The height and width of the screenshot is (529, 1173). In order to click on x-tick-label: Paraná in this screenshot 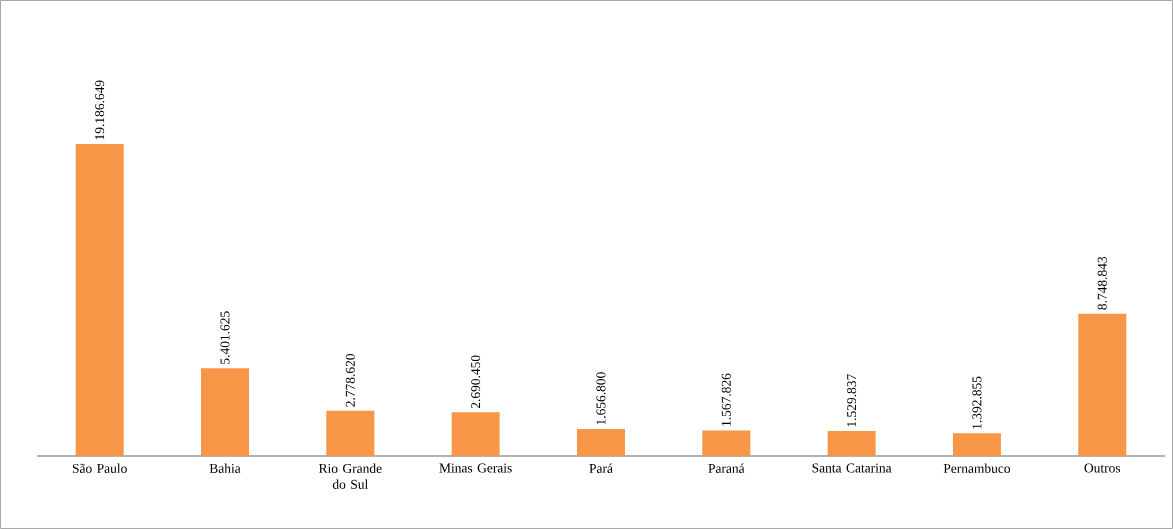, I will do `click(726, 468)`.